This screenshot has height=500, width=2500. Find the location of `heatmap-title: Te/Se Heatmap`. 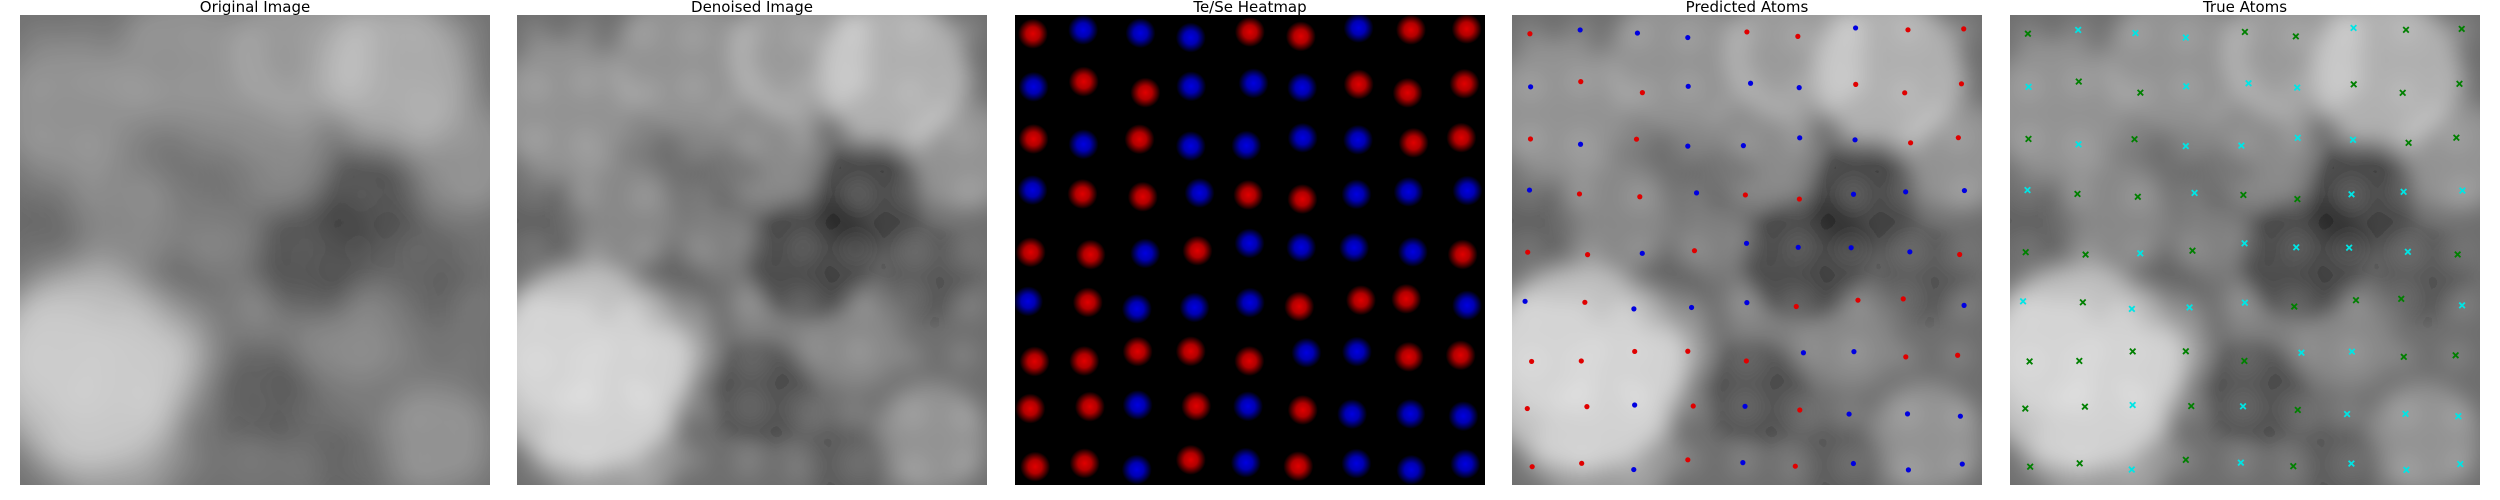

heatmap-title: Te/Se Heatmap is located at coordinates (1250, 7).